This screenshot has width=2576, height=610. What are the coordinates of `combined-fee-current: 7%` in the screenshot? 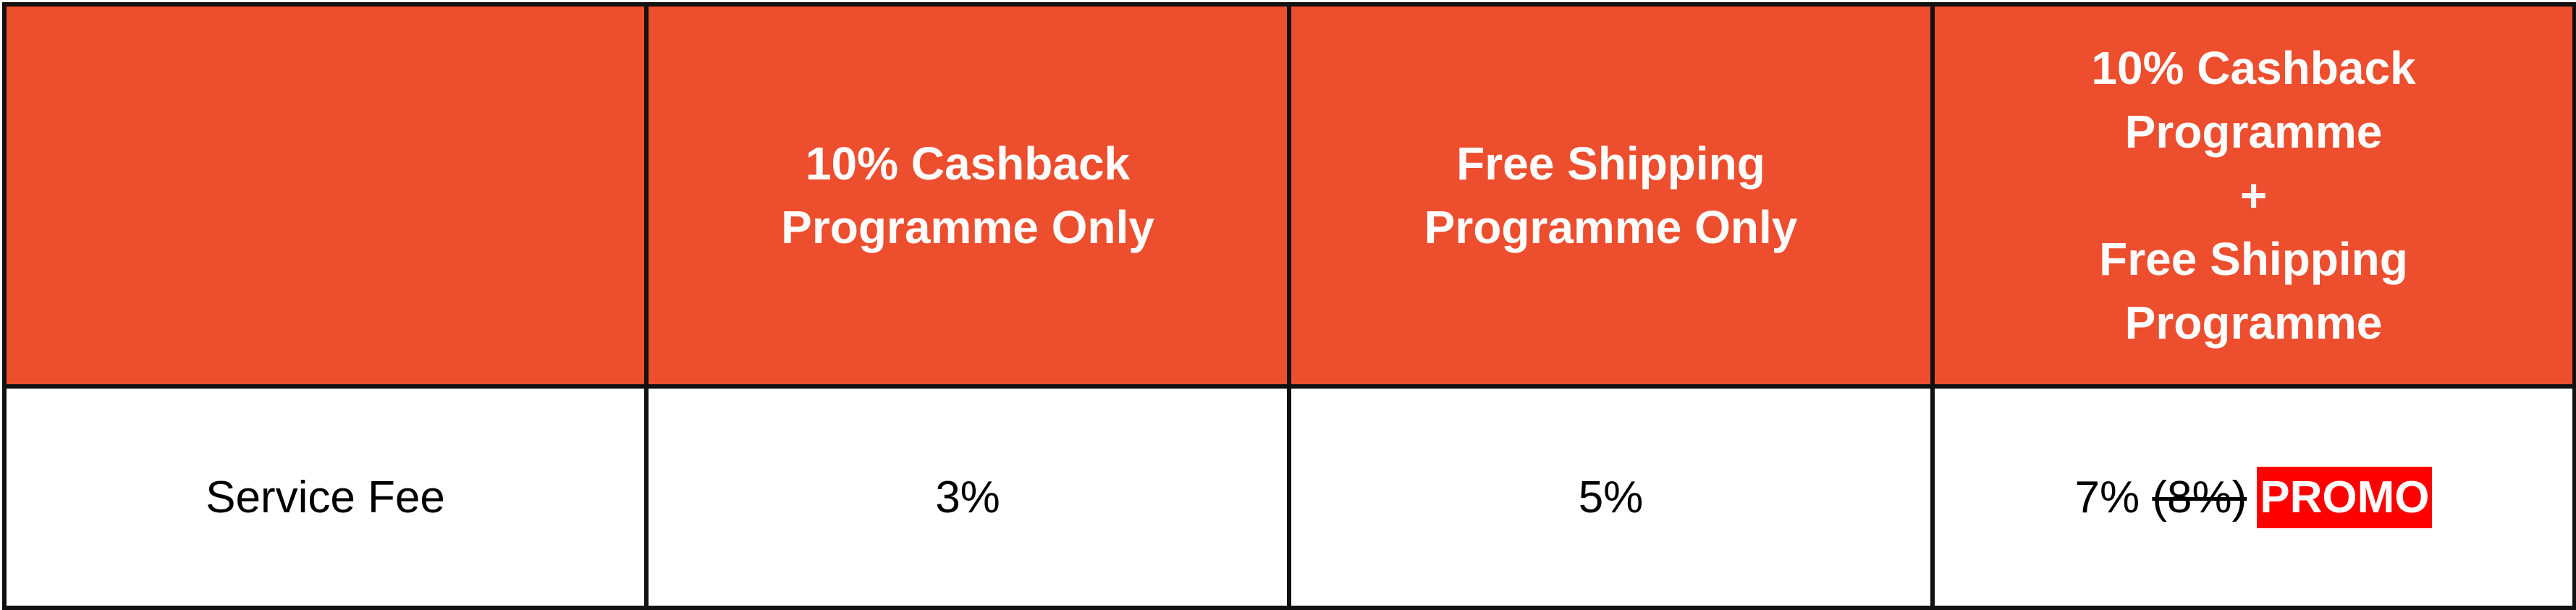 It's located at (2107, 497).